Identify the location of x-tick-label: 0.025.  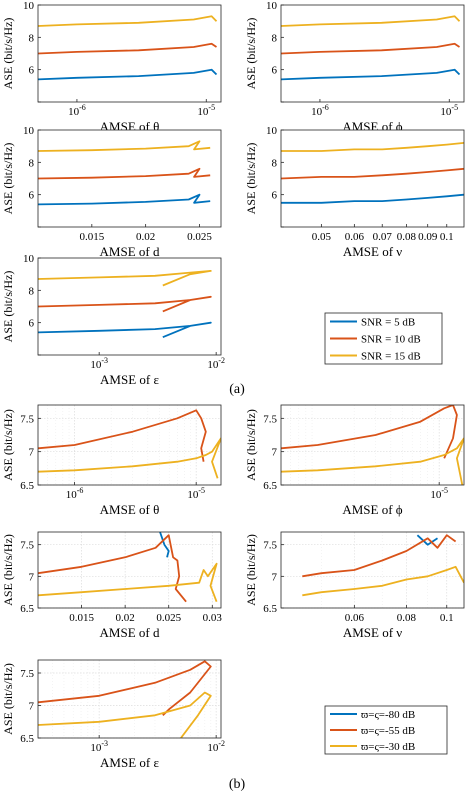
(199, 237).